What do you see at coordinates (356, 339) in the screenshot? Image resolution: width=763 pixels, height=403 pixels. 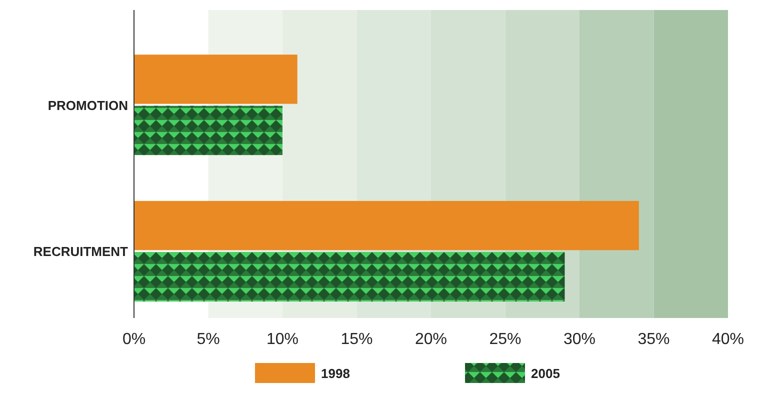 I see `x-tick-label: 15%` at bounding box center [356, 339].